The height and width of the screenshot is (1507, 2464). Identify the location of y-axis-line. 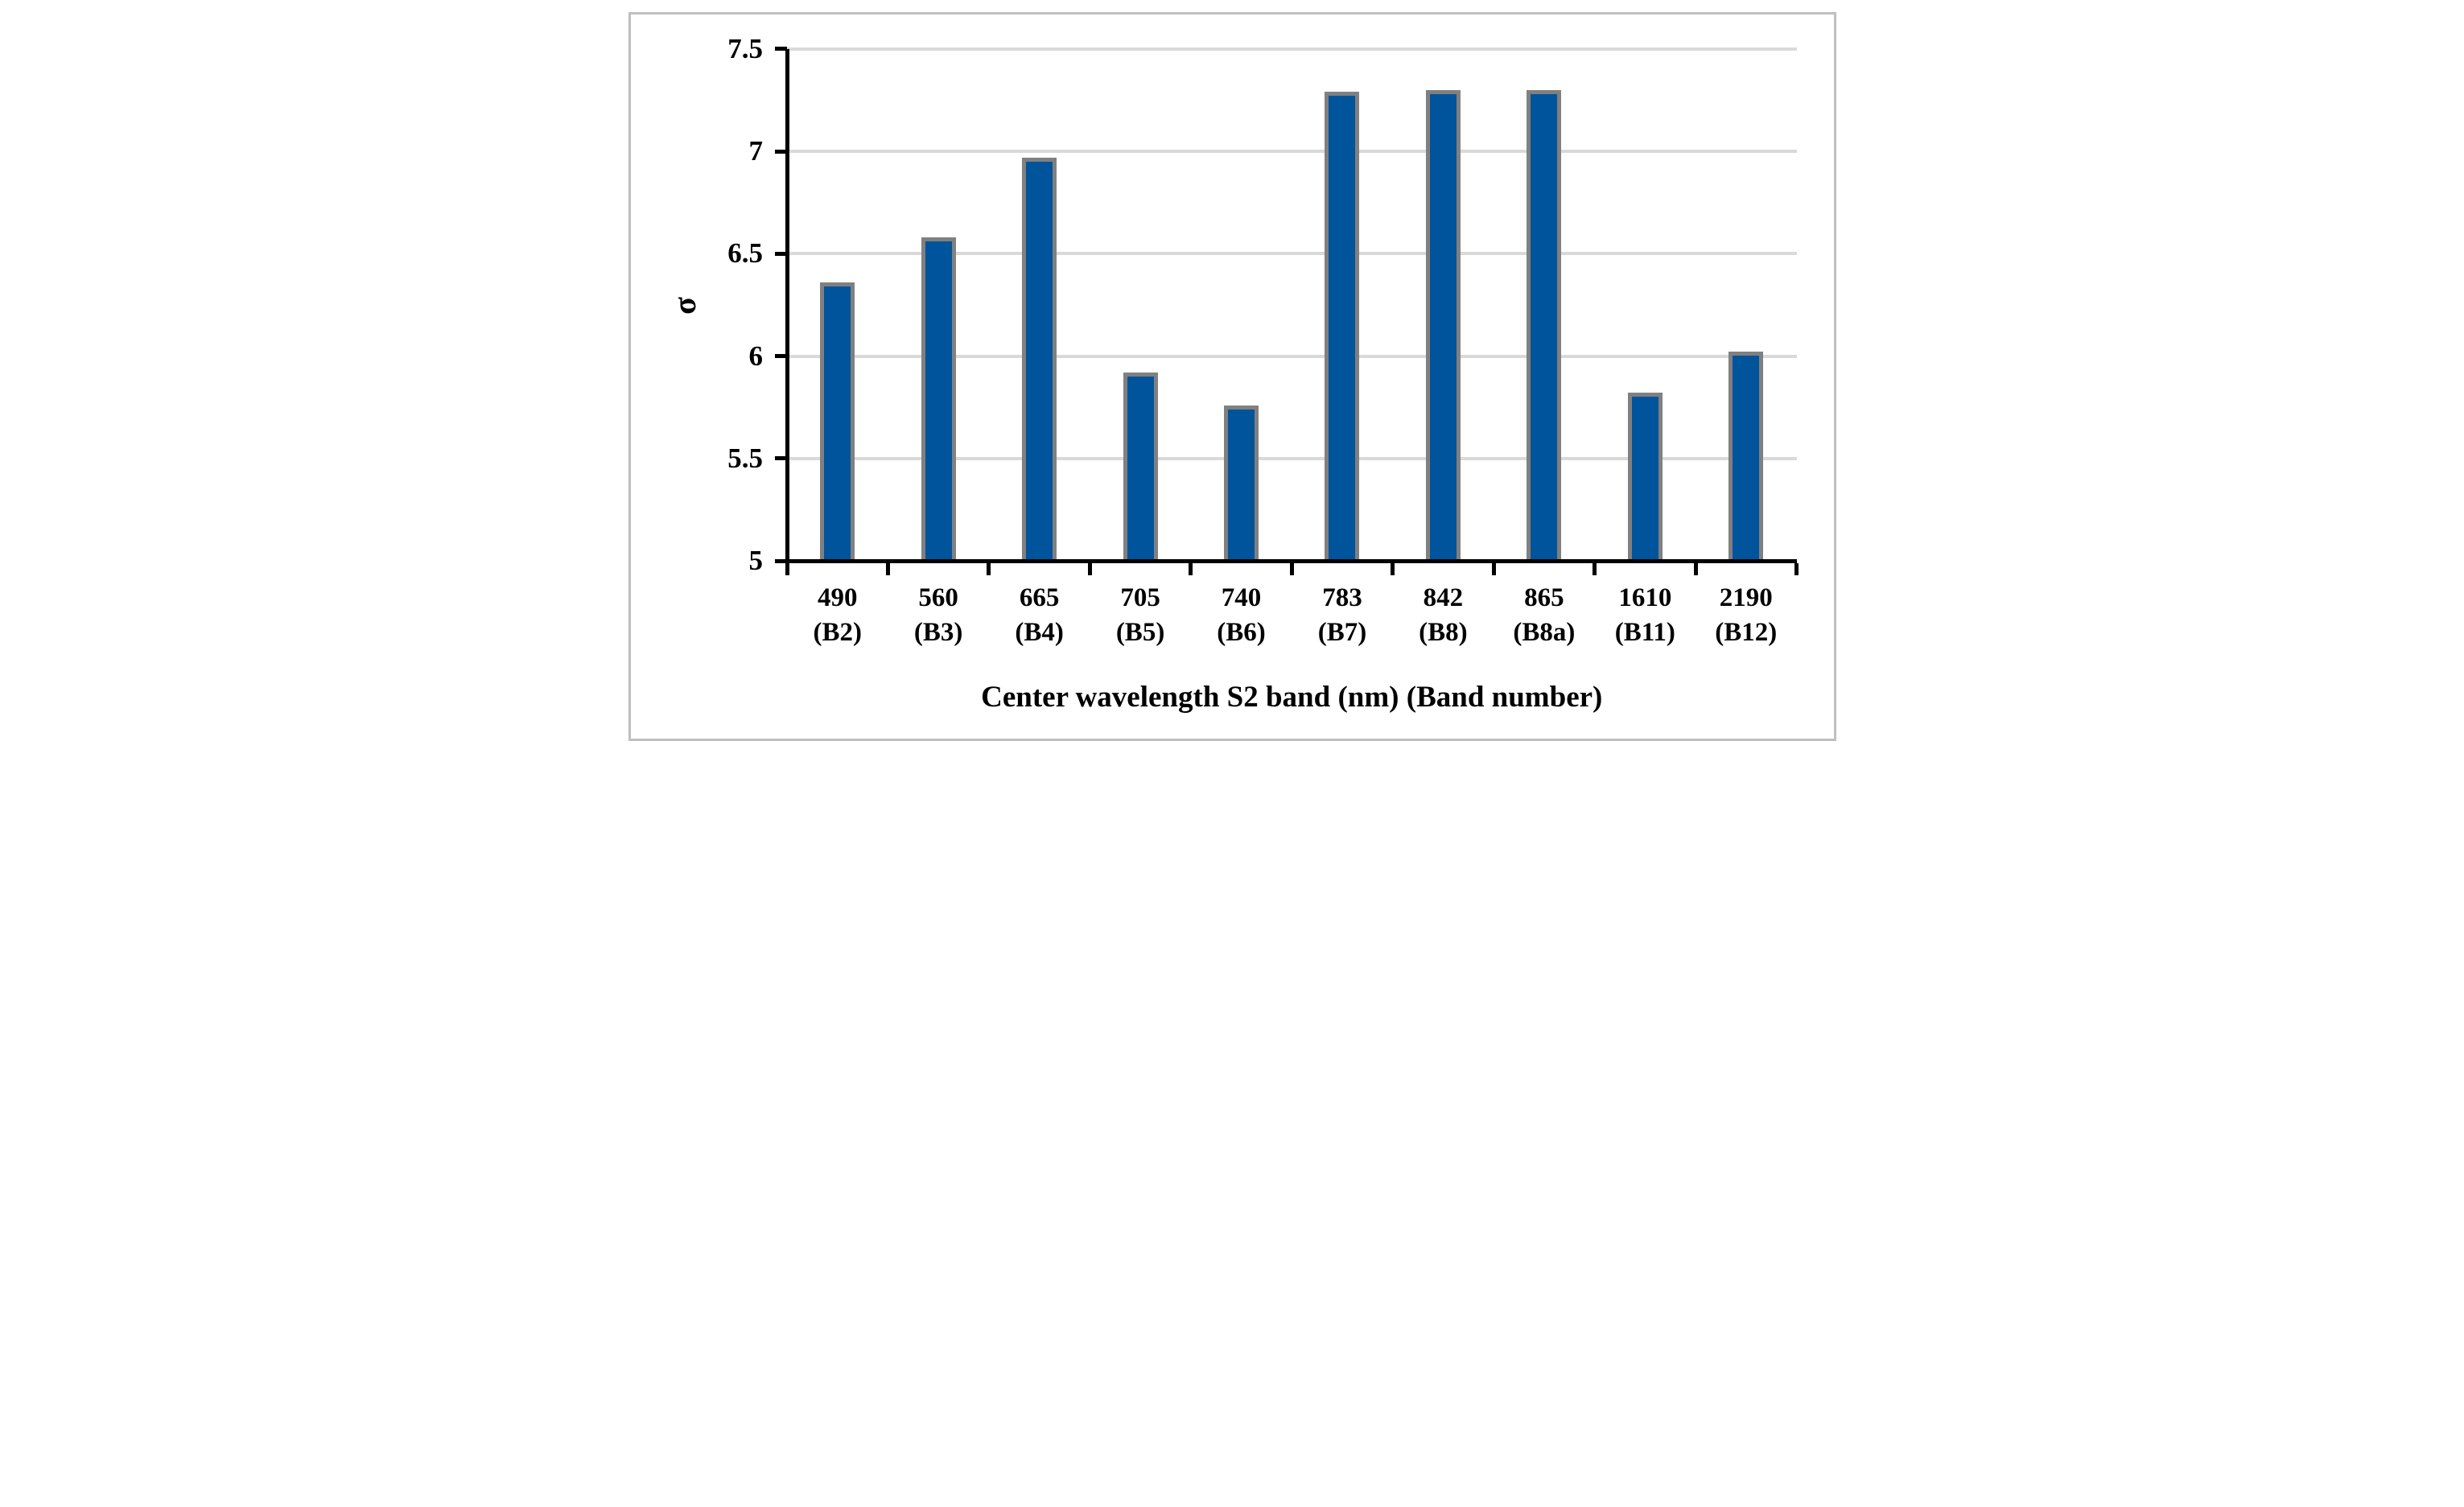
(787, 306).